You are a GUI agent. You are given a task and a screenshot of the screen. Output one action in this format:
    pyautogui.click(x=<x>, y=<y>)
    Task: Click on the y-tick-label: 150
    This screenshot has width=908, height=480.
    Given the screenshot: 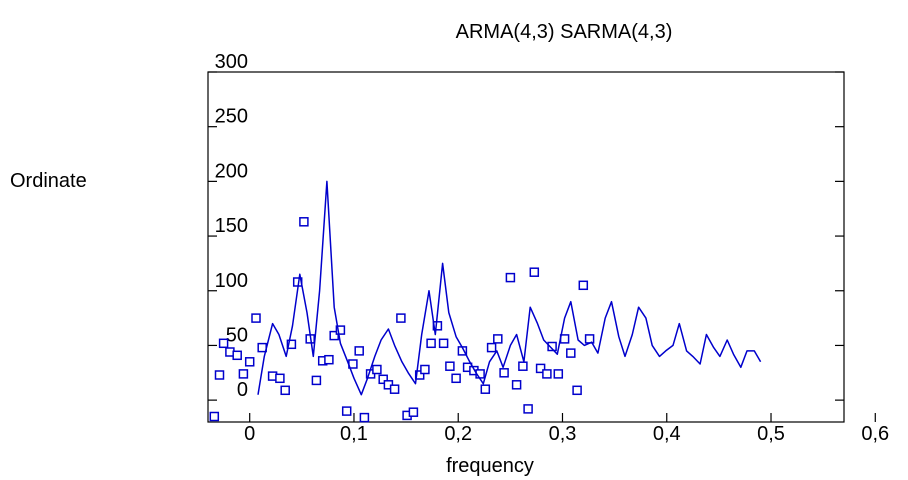 What is the action you would take?
    pyautogui.click(x=231, y=226)
    